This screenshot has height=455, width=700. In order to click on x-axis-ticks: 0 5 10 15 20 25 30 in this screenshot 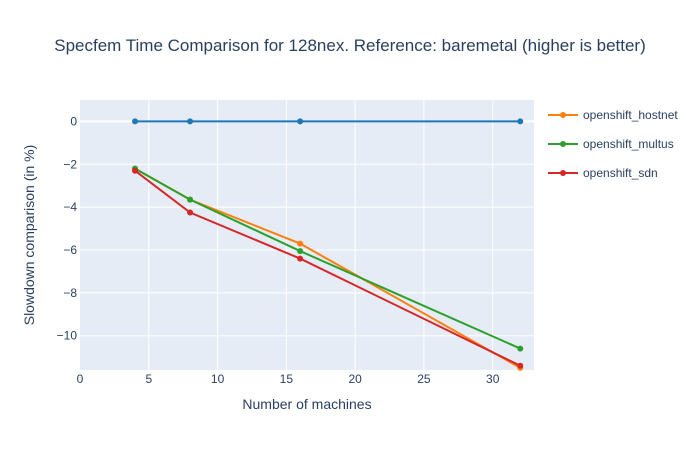, I will do `click(288, 379)`.